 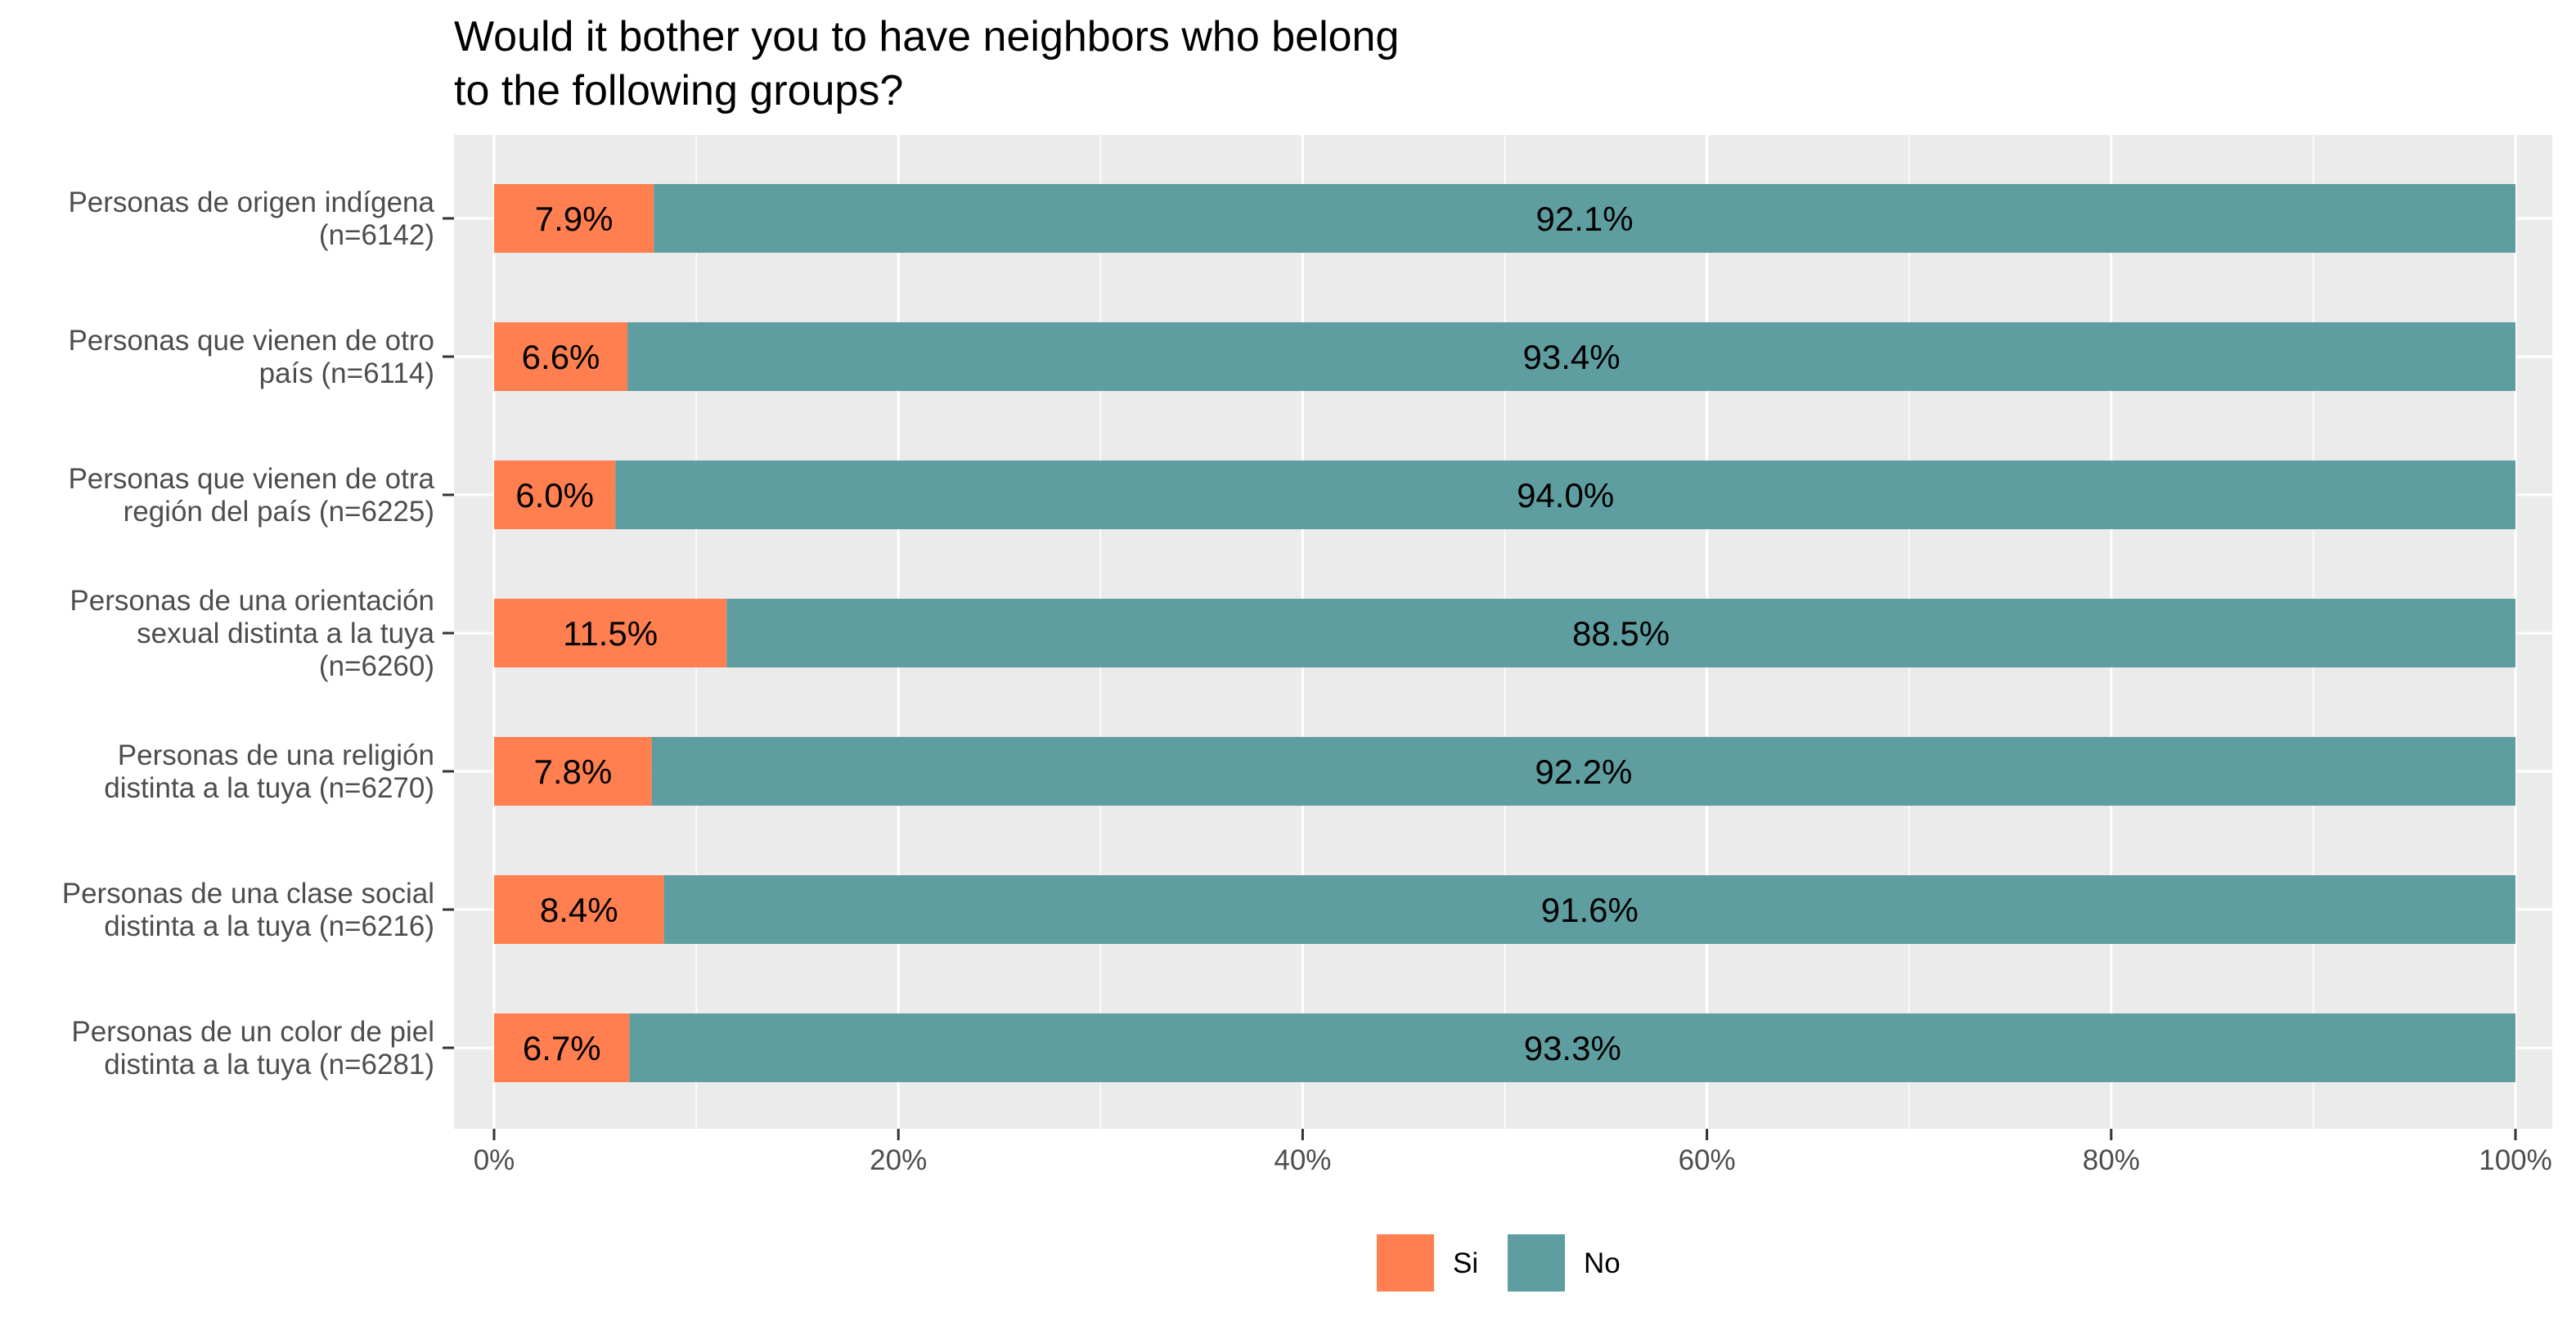 I want to click on legend-label-si: Si, so click(x=1466, y=1263).